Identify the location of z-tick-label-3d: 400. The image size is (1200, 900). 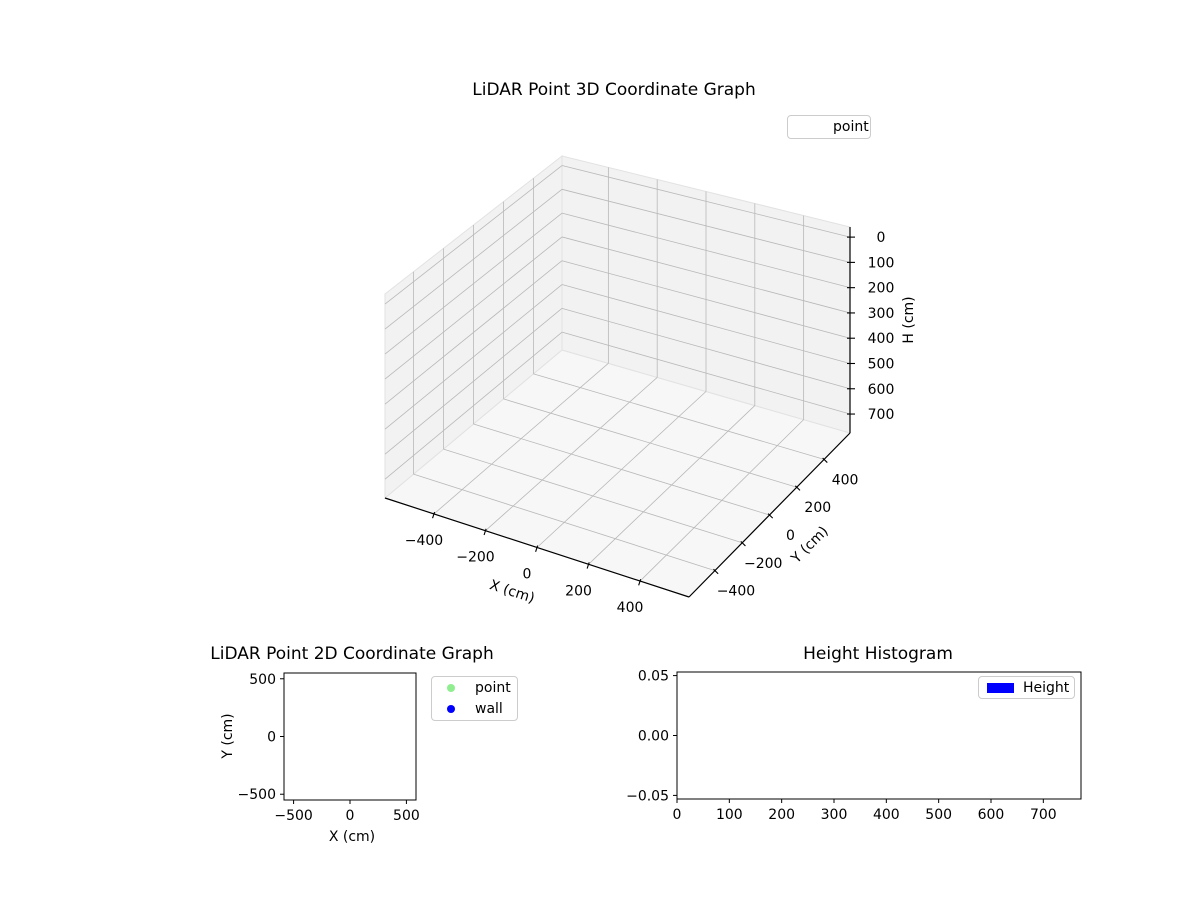
(881, 339).